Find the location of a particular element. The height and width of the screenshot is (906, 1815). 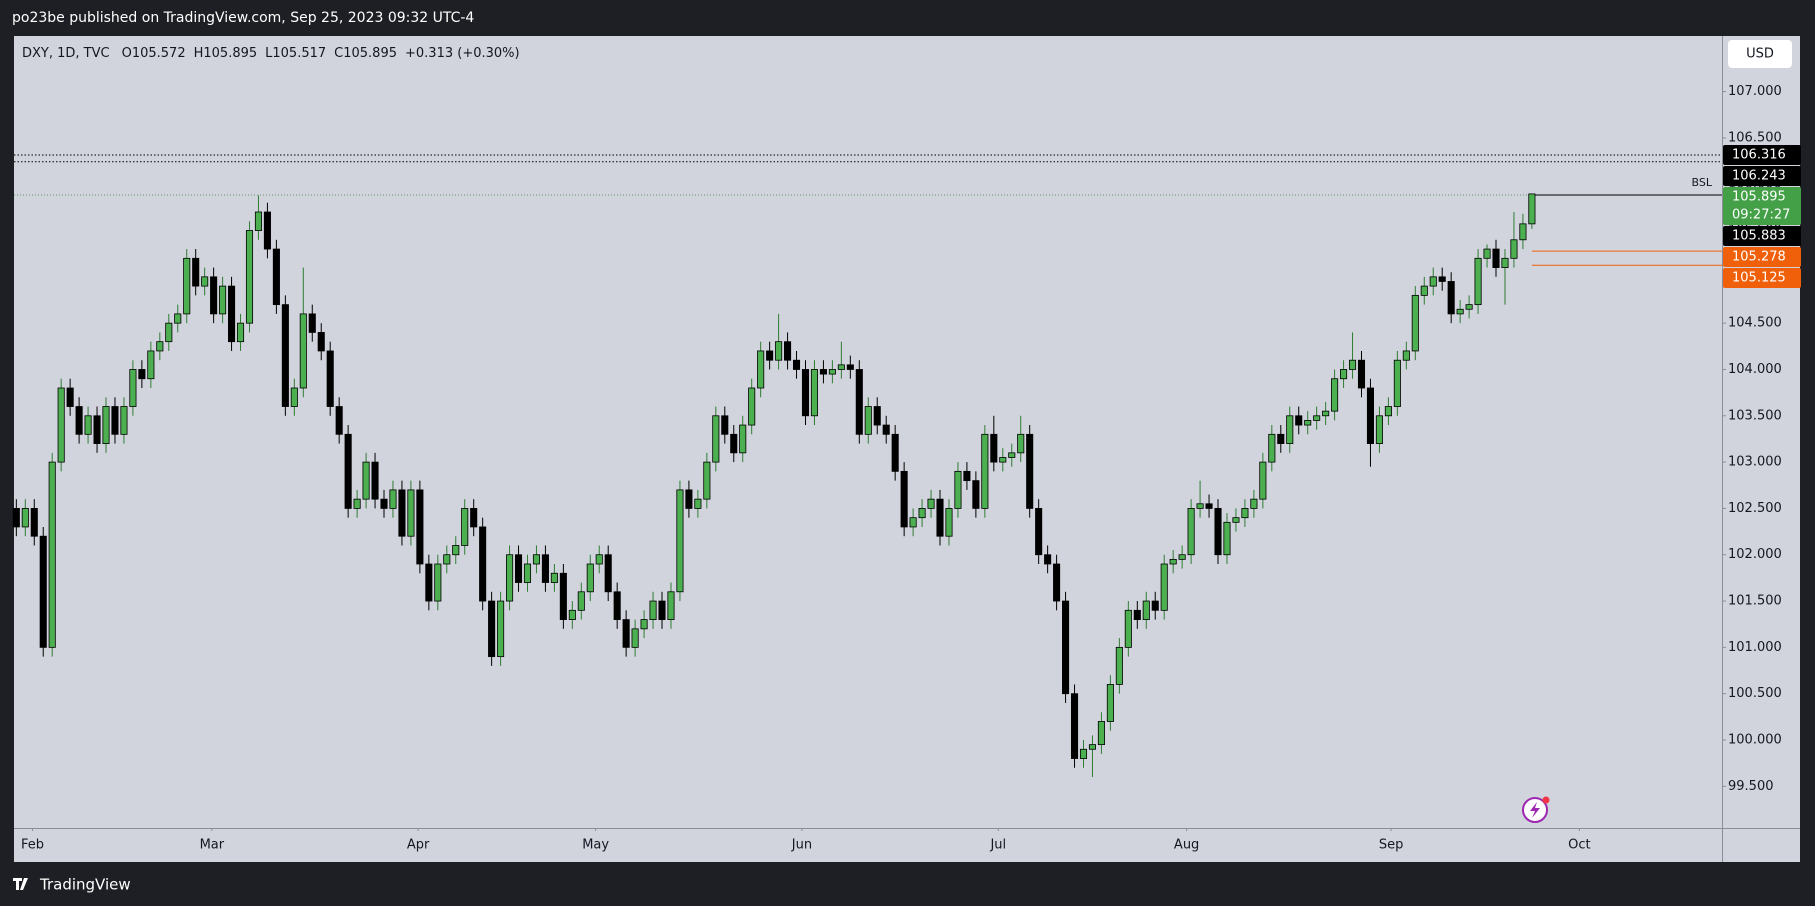

y-tick-label: 101.000 is located at coordinates (1755, 647).